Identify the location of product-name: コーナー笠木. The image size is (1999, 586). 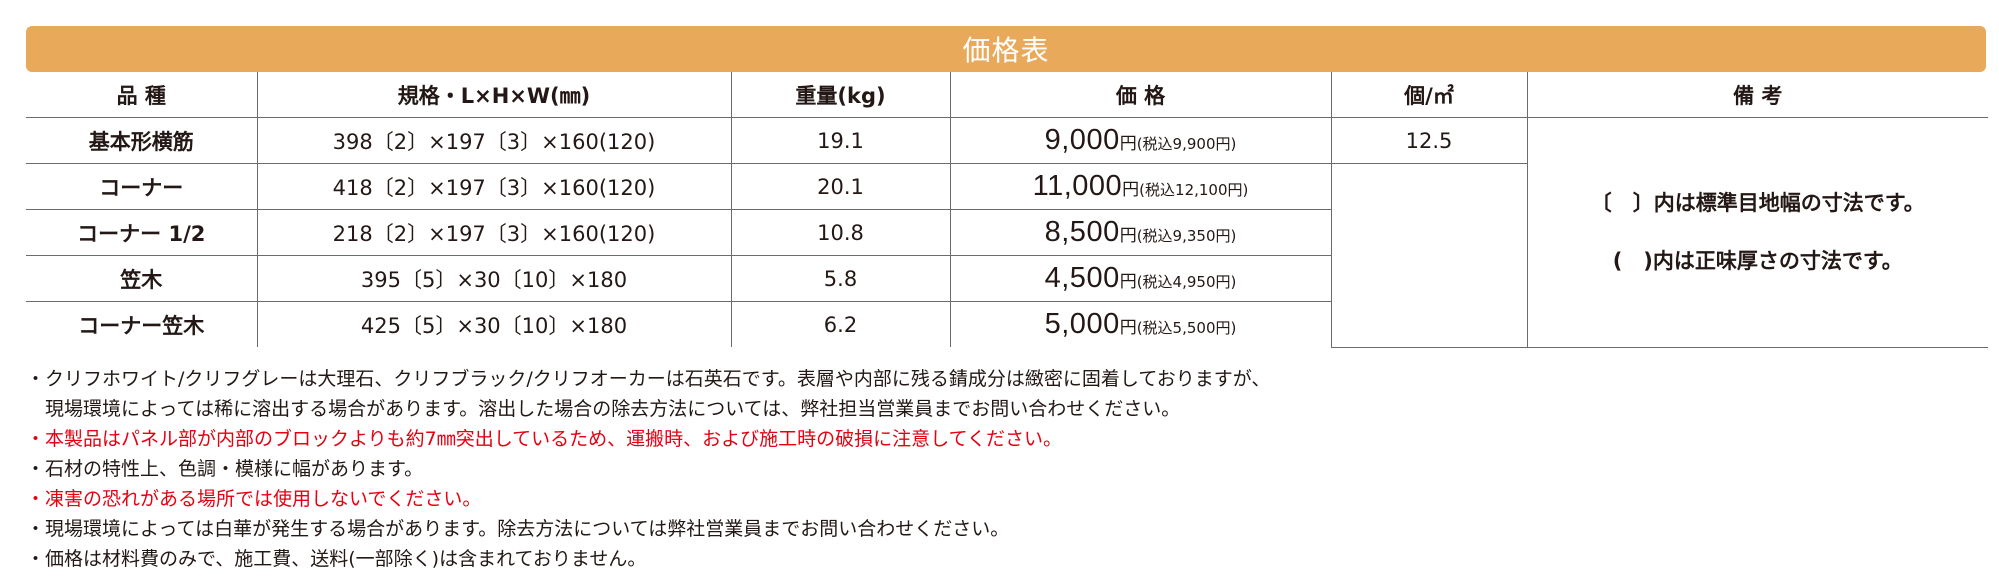
(142, 324).